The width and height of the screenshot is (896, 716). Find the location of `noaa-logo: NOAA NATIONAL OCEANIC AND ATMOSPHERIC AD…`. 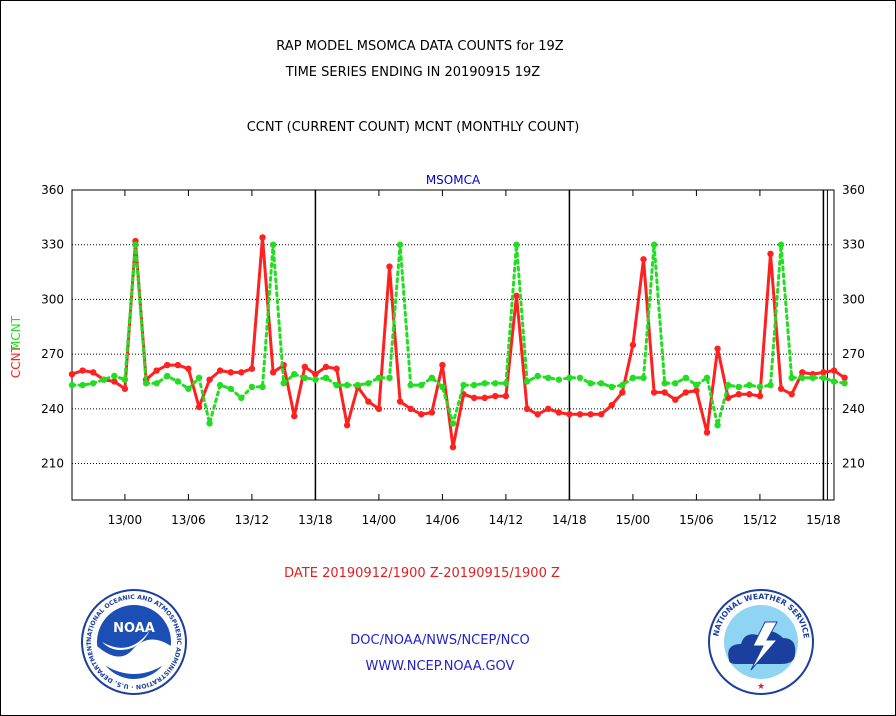

noaa-logo: NOAA NATIONAL OCEANIC AND ATMOSPHERIC AD… is located at coordinates (133, 641).